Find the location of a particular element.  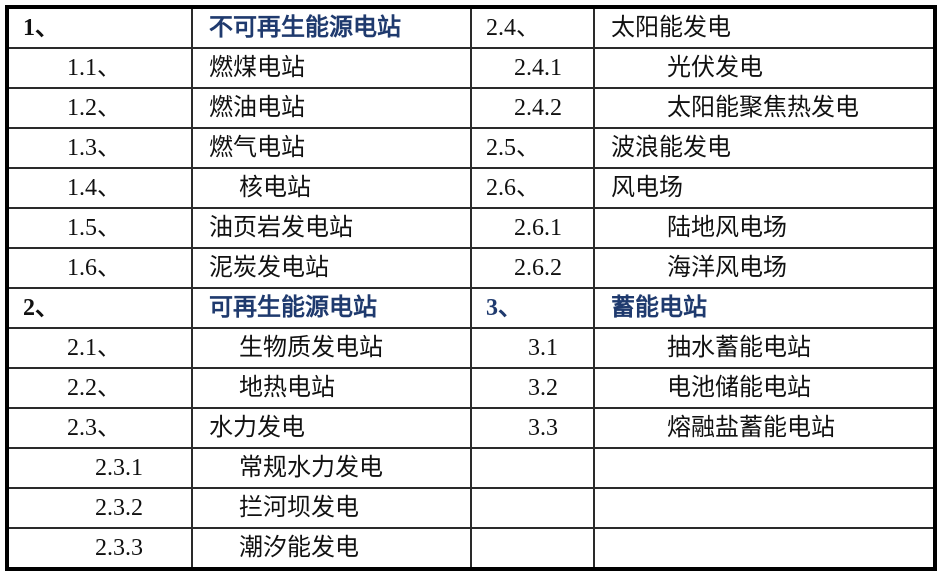

right-station-type-cell: 电池储能电站 is located at coordinates (764, 388).